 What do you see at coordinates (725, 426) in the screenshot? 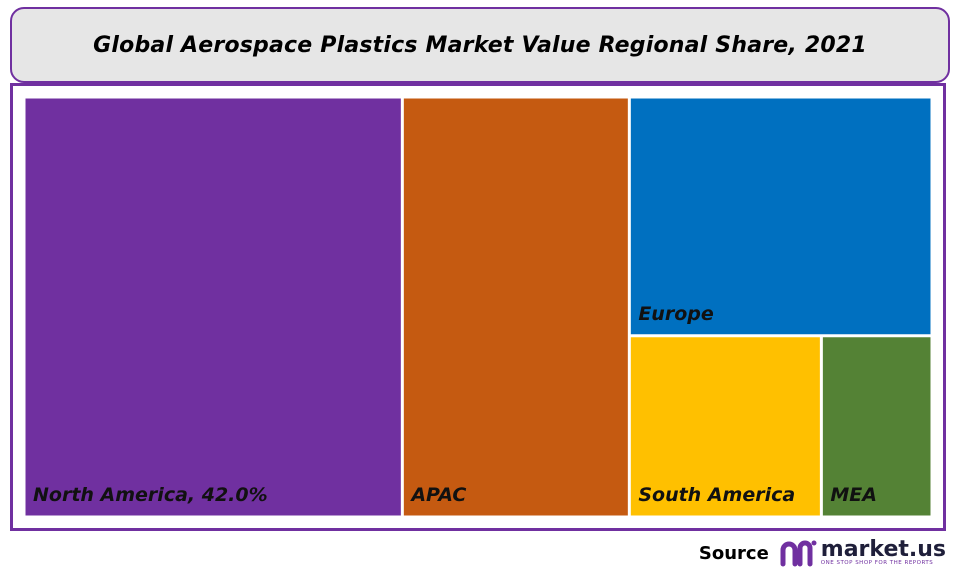
I see `treemap-tile-south-america` at bounding box center [725, 426].